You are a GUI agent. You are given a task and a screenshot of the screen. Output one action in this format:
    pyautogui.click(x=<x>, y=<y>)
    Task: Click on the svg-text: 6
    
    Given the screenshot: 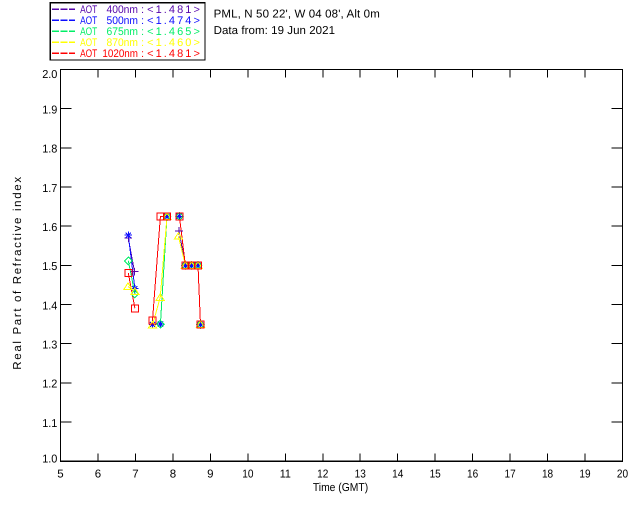 What is the action you would take?
    pyautogui.click(x=98, y=475)
    